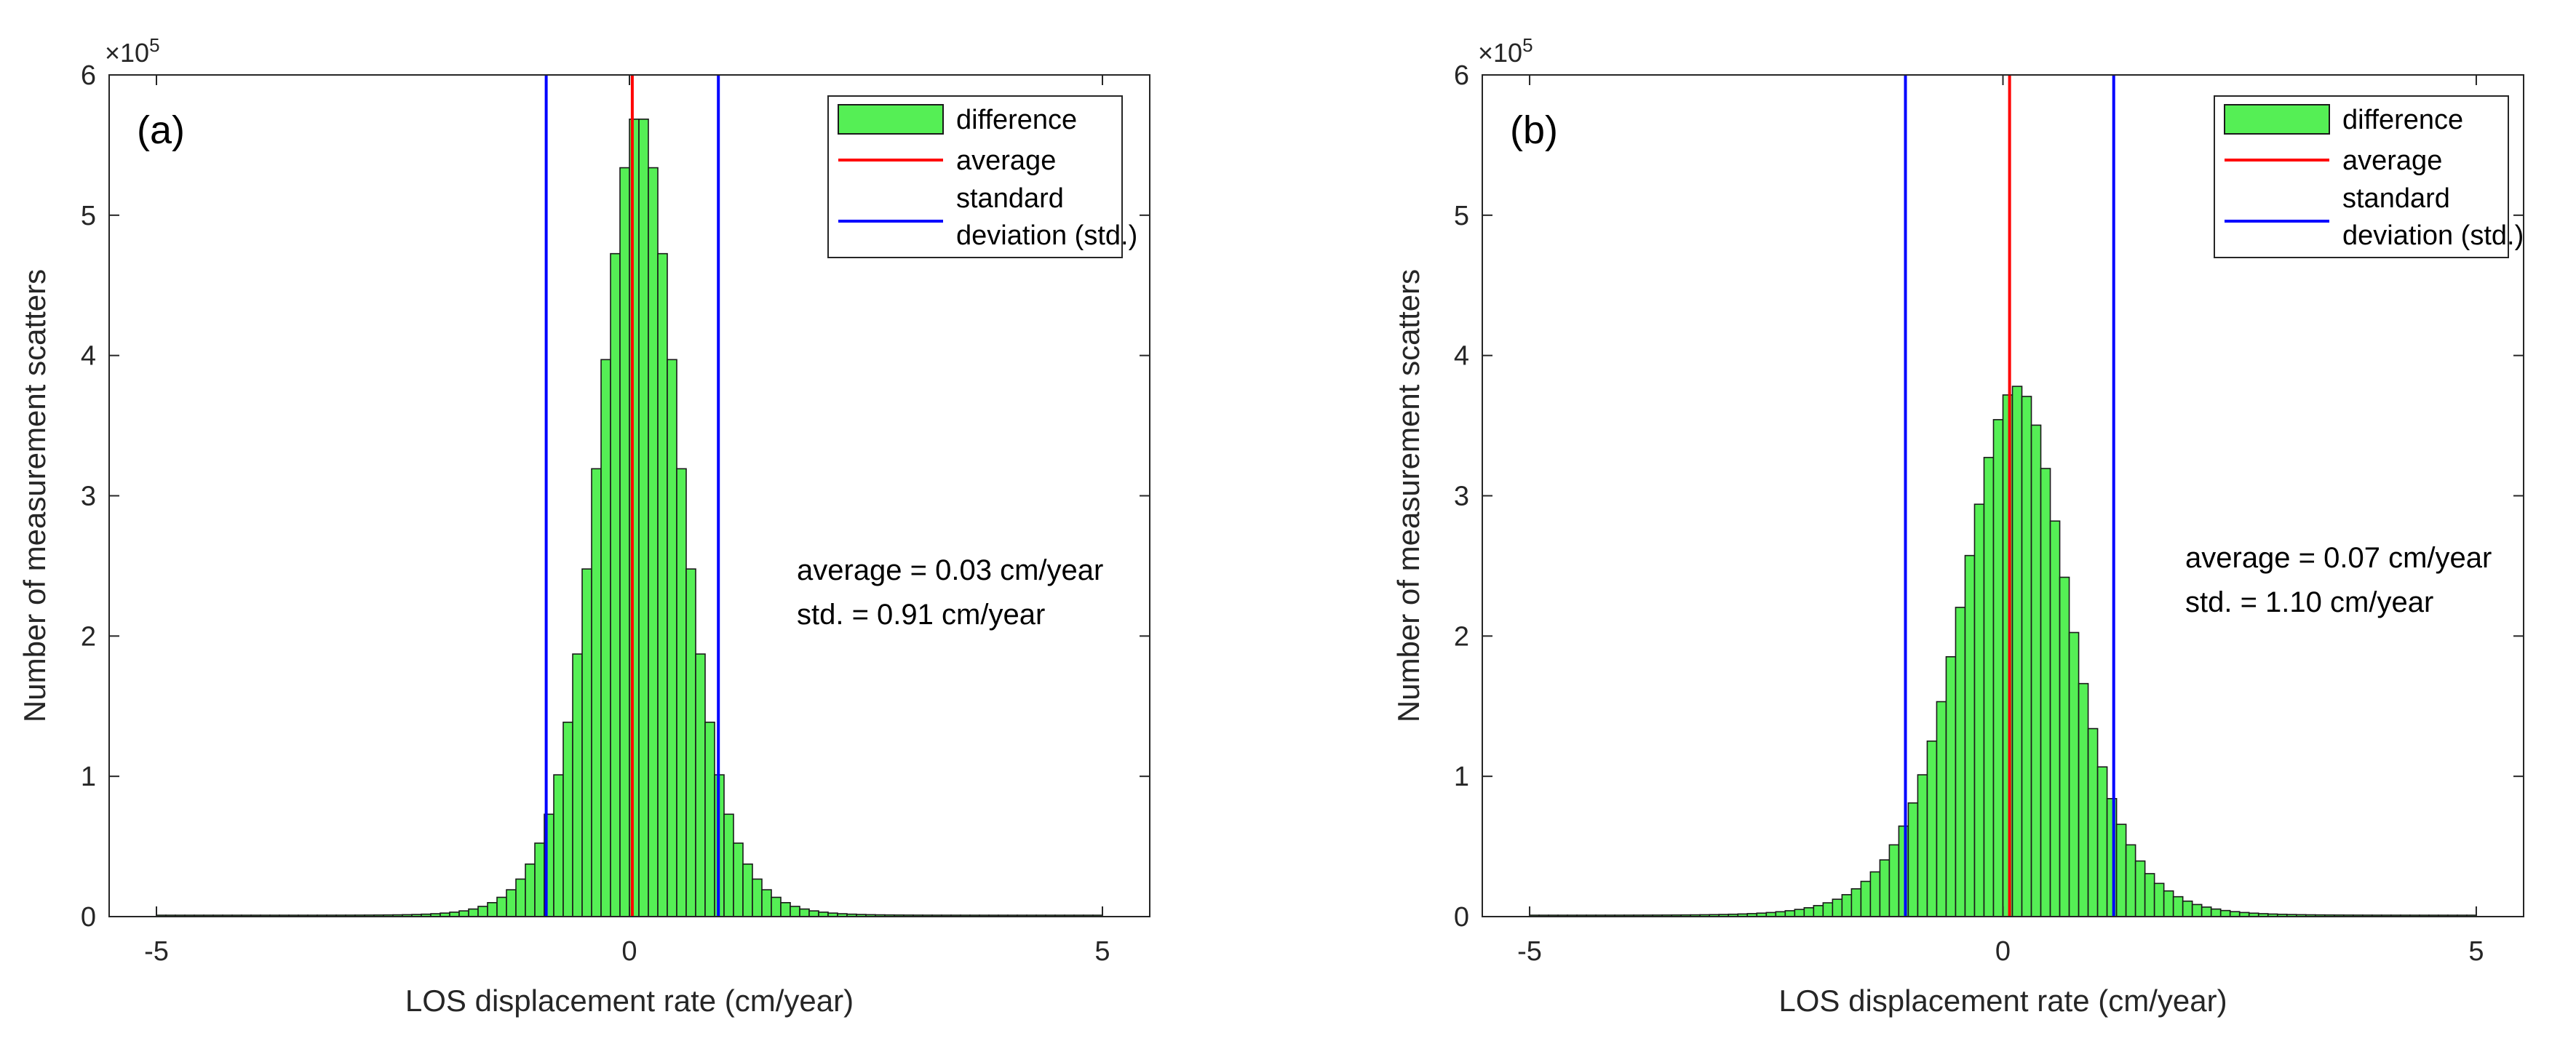  I want to click on x-tick-label: -5, so click(1529, 951).